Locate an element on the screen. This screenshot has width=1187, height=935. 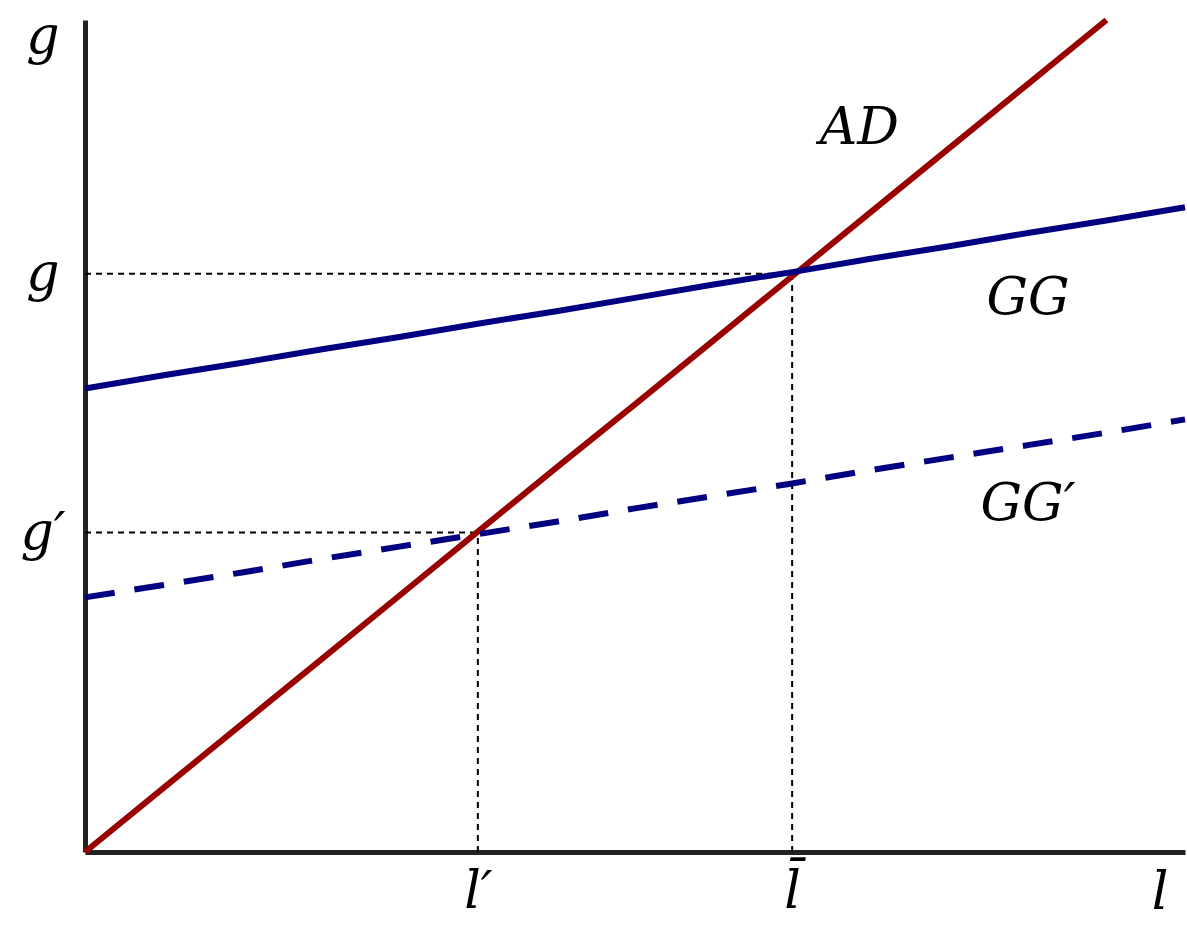
y-axis-title: g is located at coordinates (43, 35).